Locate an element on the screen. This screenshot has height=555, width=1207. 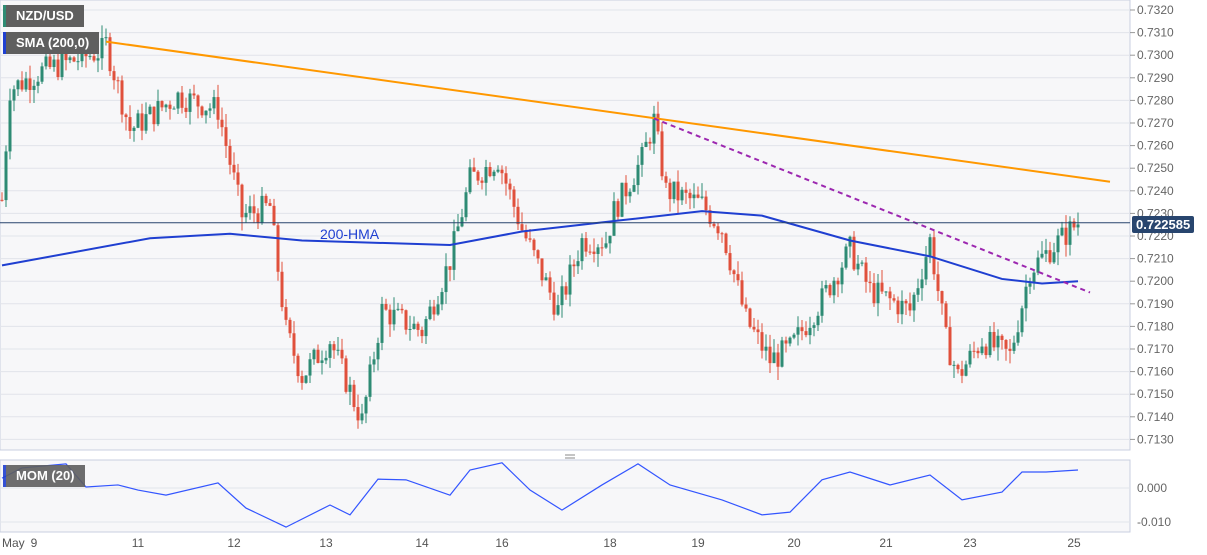
y-tick-label: 0.7280 is located at coordinates (1155, 100).